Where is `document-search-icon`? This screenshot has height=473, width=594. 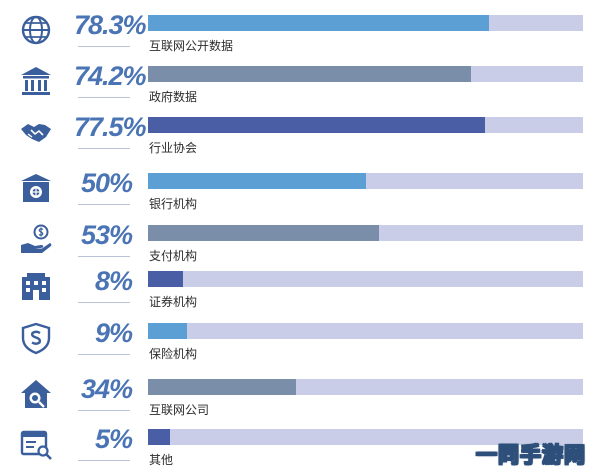
document-search-icon is located at coordinates (36, 444).